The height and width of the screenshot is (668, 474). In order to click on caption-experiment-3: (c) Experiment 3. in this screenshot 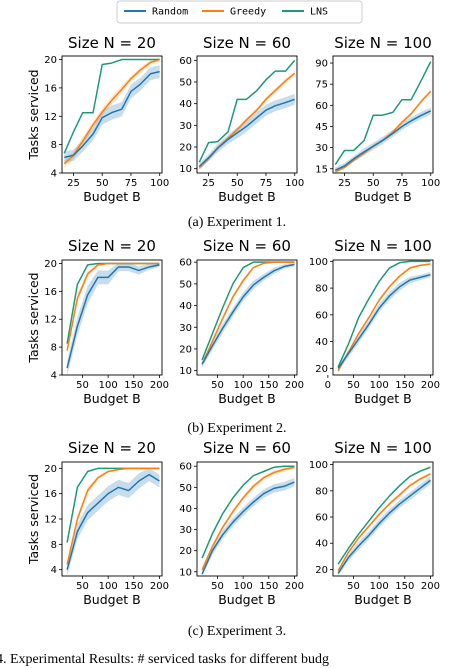, I will do `click(237, 631)`.